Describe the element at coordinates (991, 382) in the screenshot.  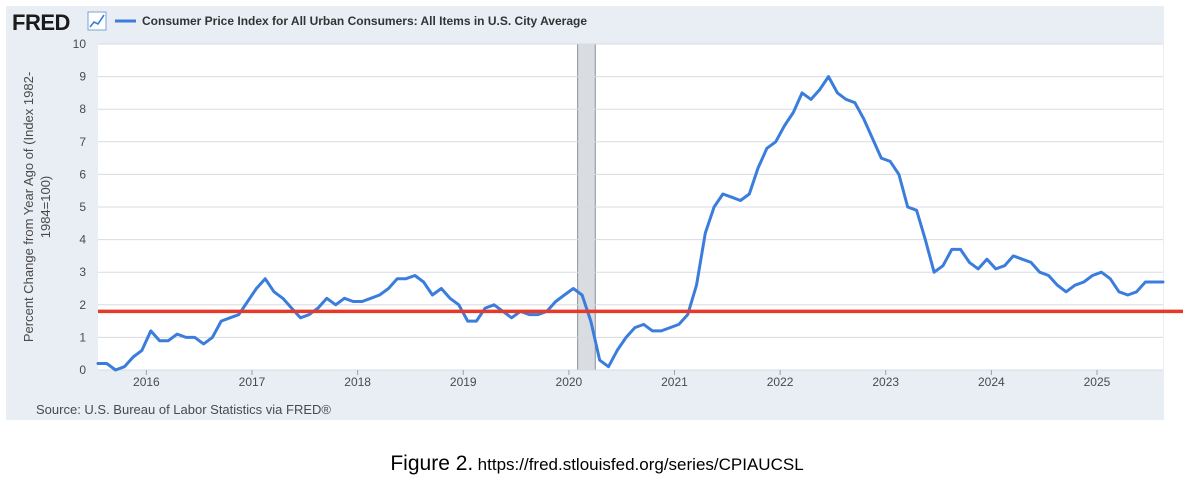
I see `x-tick-label: 2024` at that location.